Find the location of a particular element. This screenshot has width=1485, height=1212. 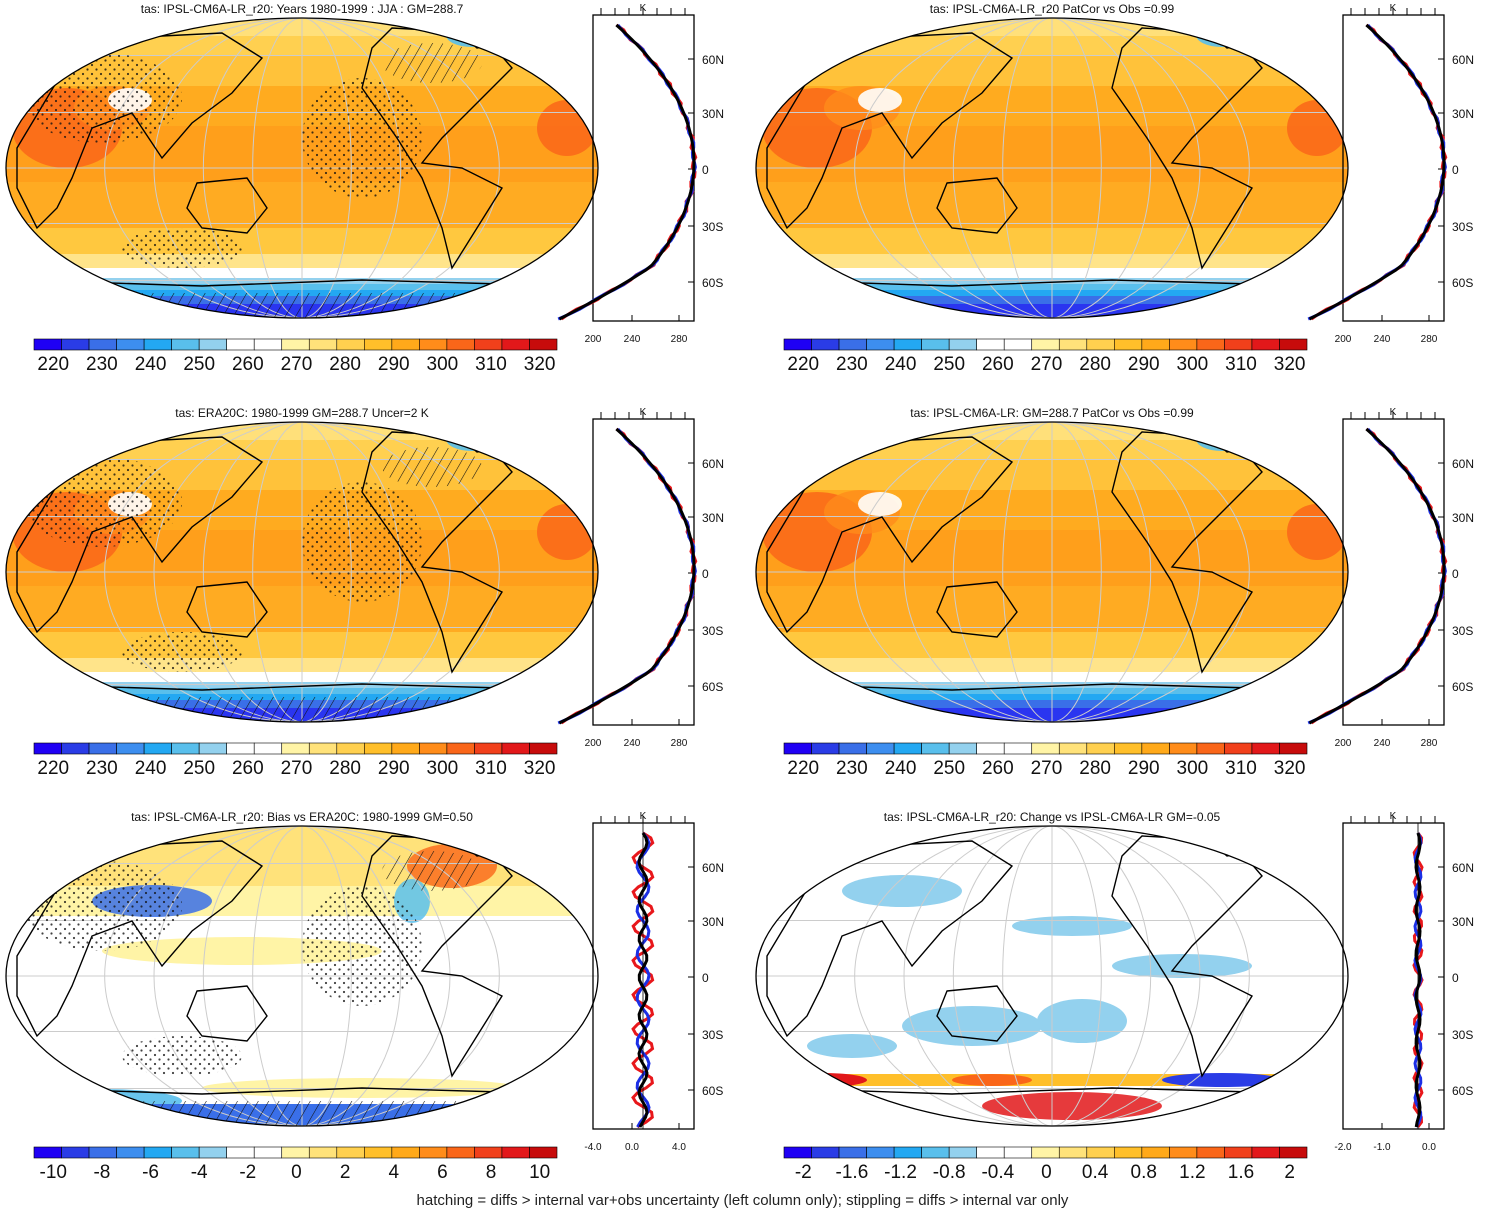

colorbar-tick-label: -10 is located at coordinates (53, 1172).